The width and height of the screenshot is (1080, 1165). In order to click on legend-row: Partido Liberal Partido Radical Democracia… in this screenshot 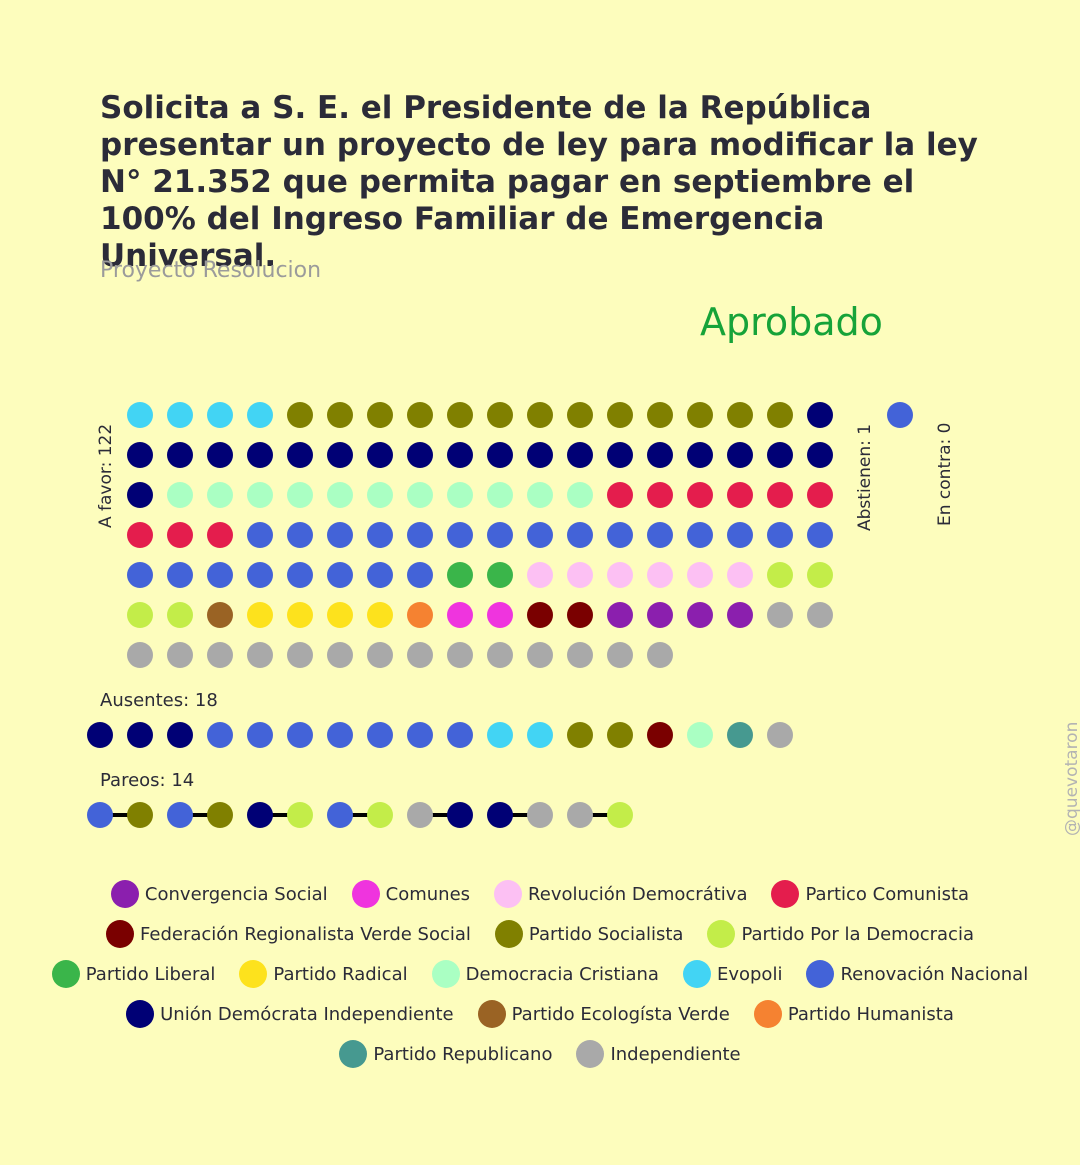, I will do `click(540, 974)`.